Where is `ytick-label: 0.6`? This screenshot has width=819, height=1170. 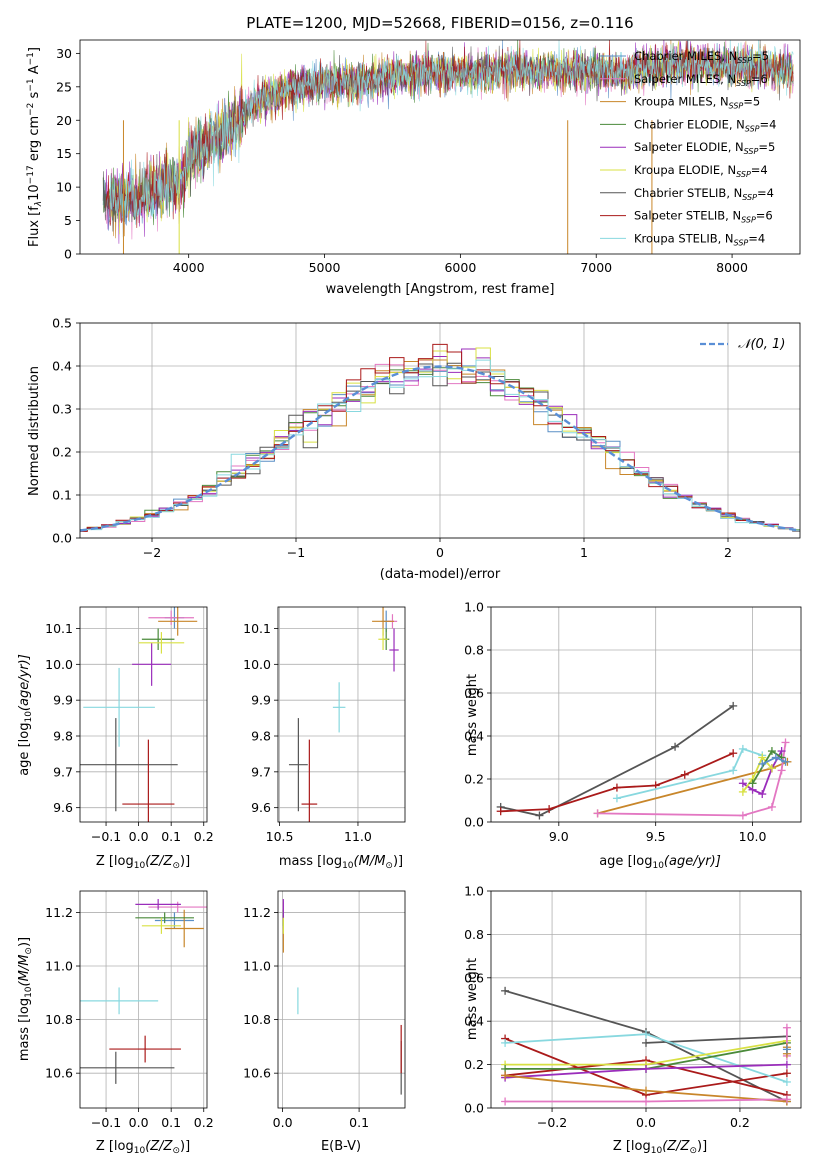
ytick-label: 0.6 is located at coordinates (474, 977).